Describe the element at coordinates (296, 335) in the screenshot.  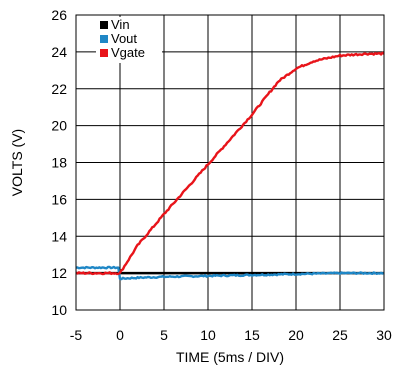
I see `x-tick-label: 20` at that location.